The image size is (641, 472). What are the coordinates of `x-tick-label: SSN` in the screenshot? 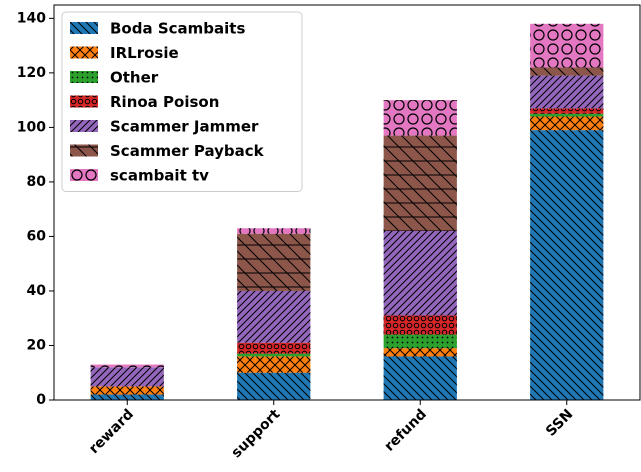 It's located at (559, 422).